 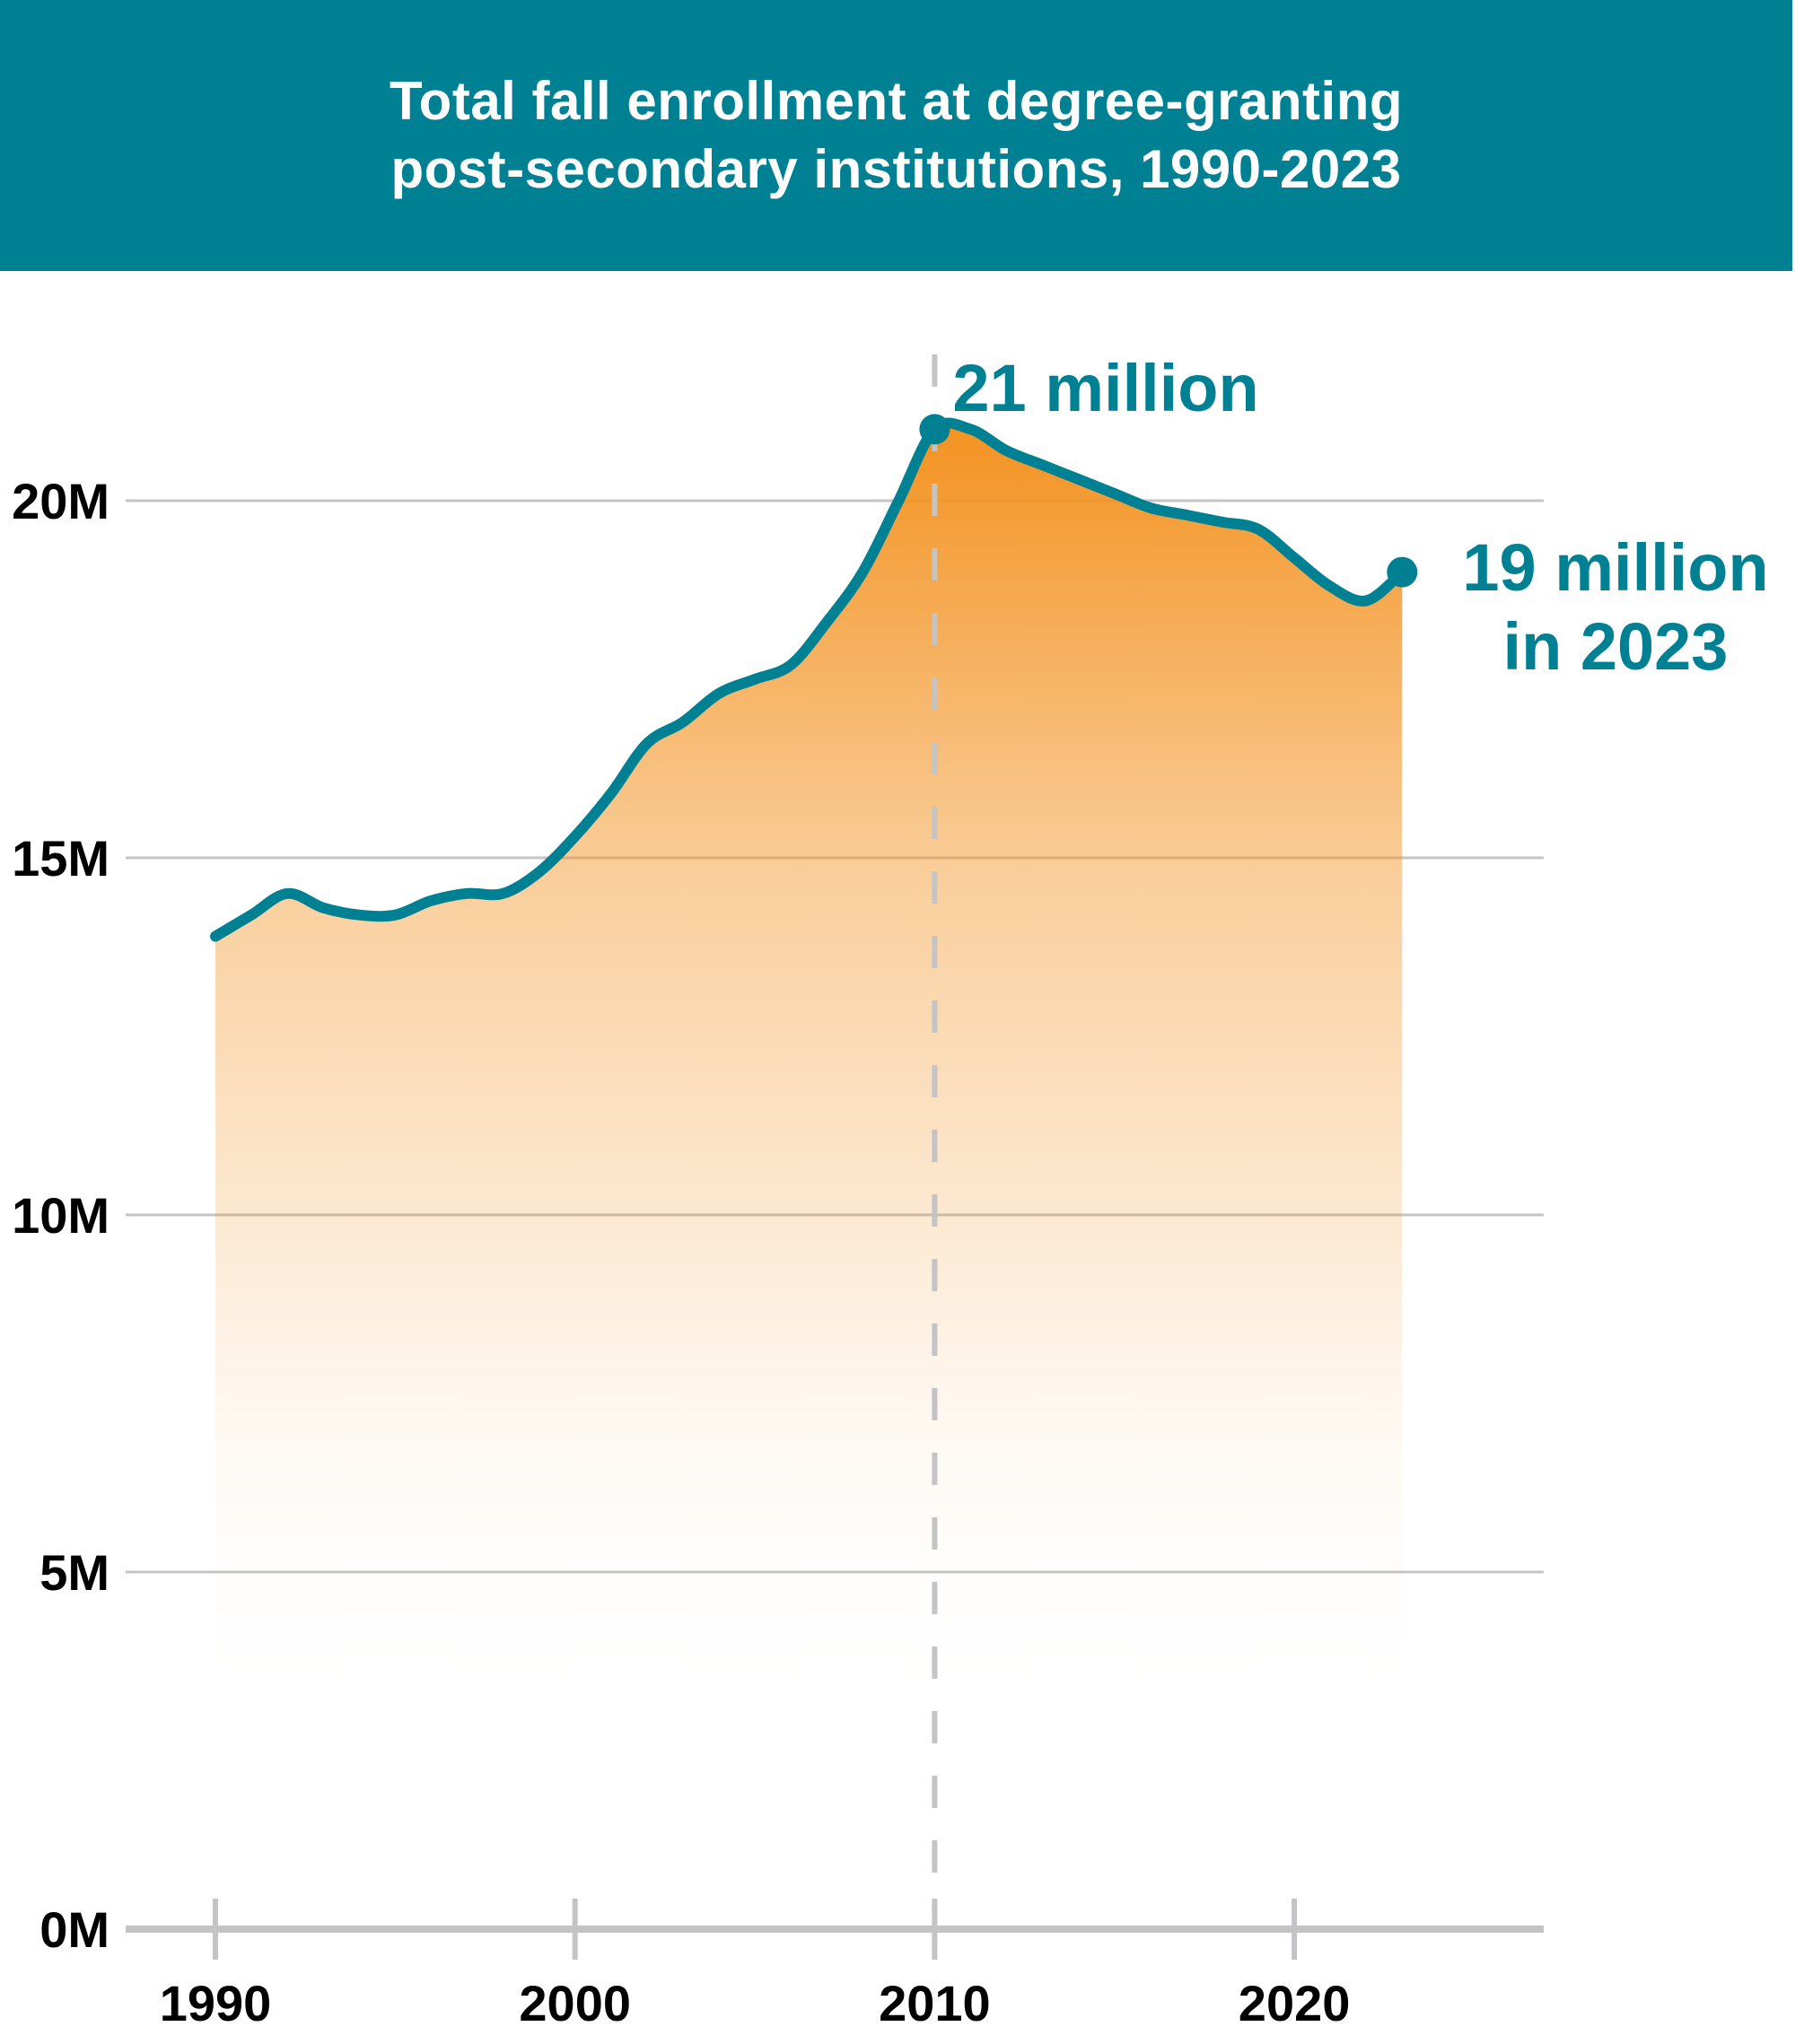 I want to click on annotation-latest-label-line-1: 19 million, so click(x=1615, y=567).